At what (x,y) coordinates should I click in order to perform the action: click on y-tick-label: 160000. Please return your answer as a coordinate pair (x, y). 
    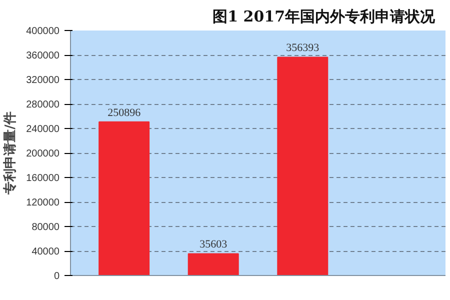
    Looking at the image, I should click on (43, 178).